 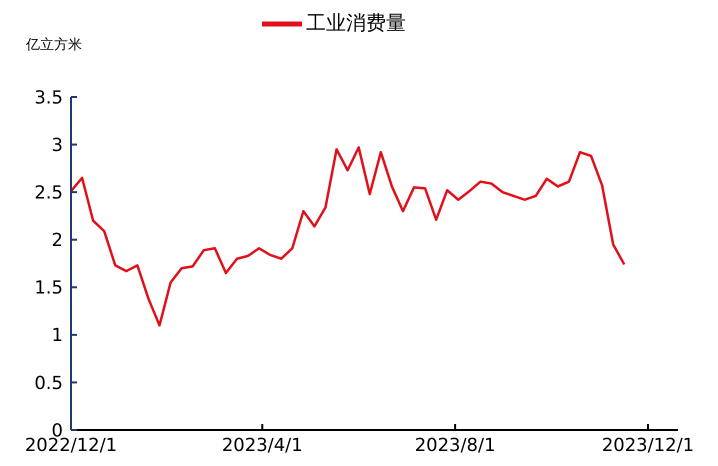 I want to click on y-tick-label: 2, so click(x=57, y=241).